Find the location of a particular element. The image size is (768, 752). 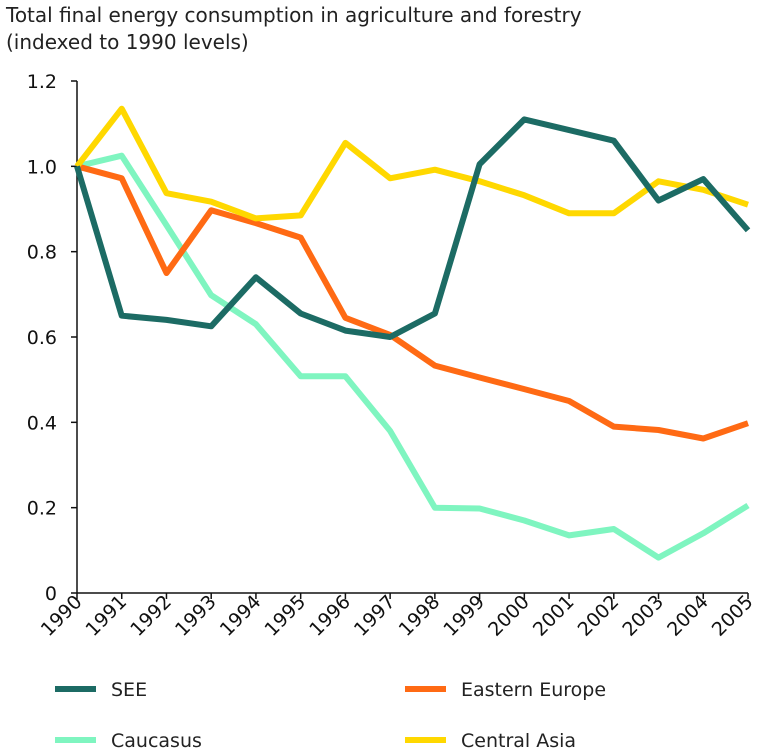

legend-label-see: SEE is located at coordinates (129, 690).